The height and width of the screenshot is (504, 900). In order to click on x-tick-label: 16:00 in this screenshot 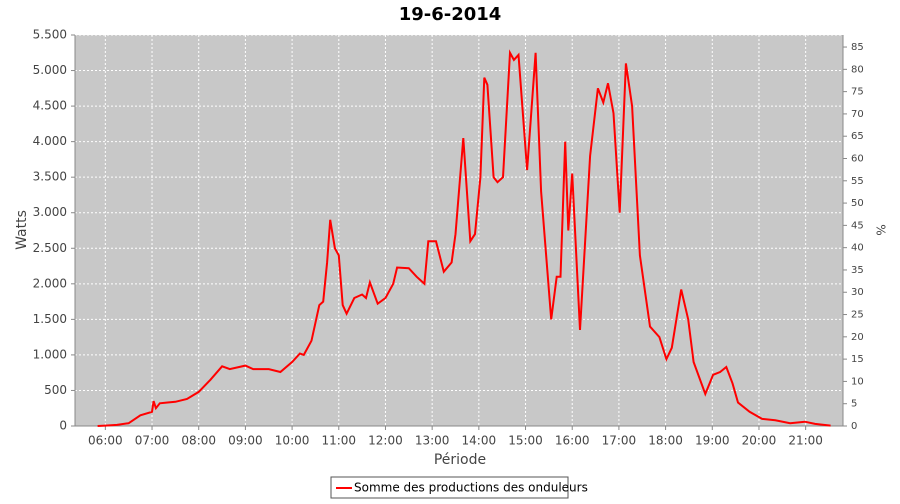, I will do `click(572, 441)`.